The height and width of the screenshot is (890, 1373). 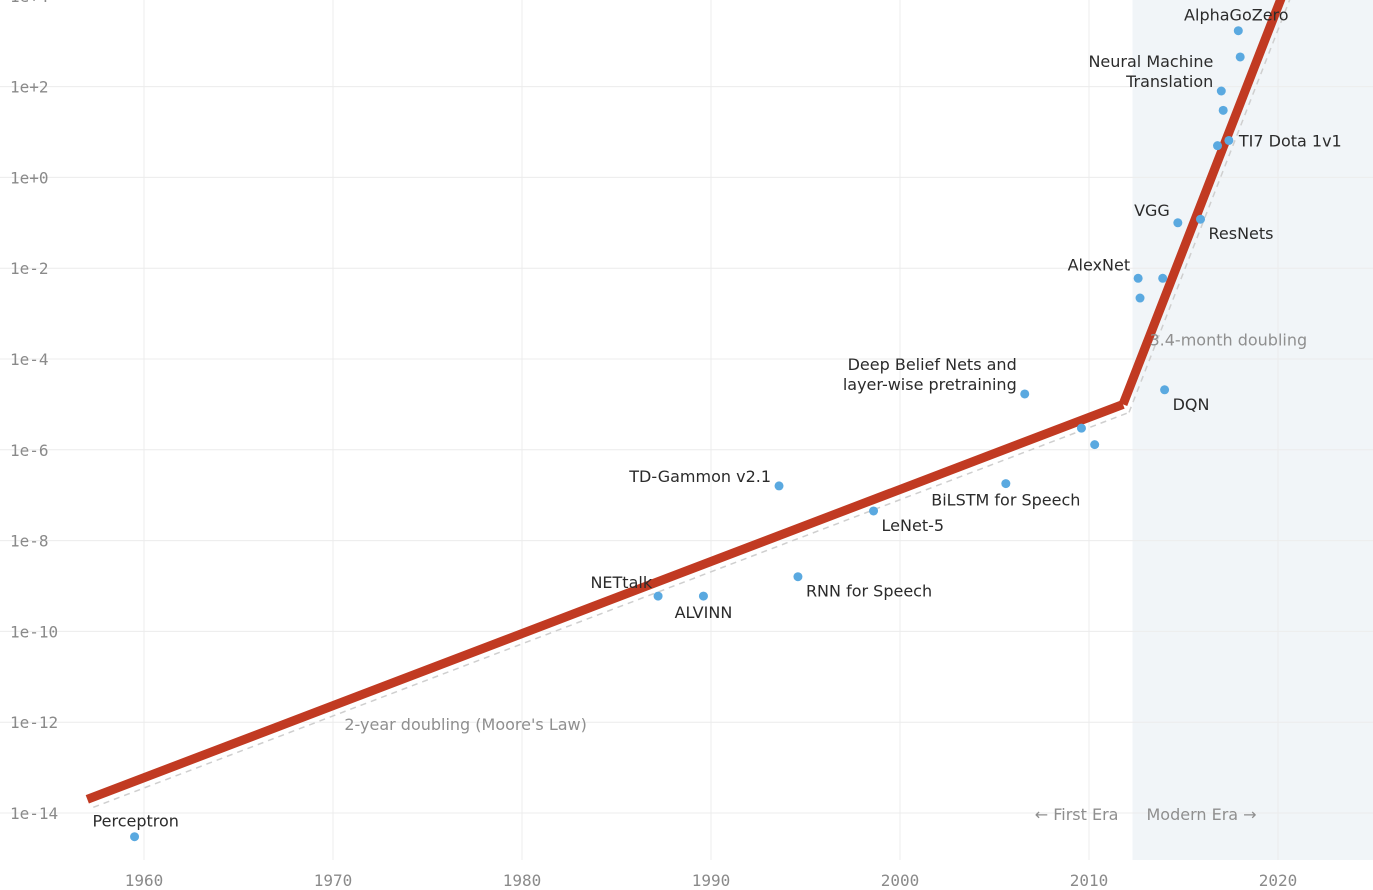 What do you see at coordinates (913, 525) in the screenshot?
I see `label-lenet-5: LeNet-5` at bounding box center [913, 525].